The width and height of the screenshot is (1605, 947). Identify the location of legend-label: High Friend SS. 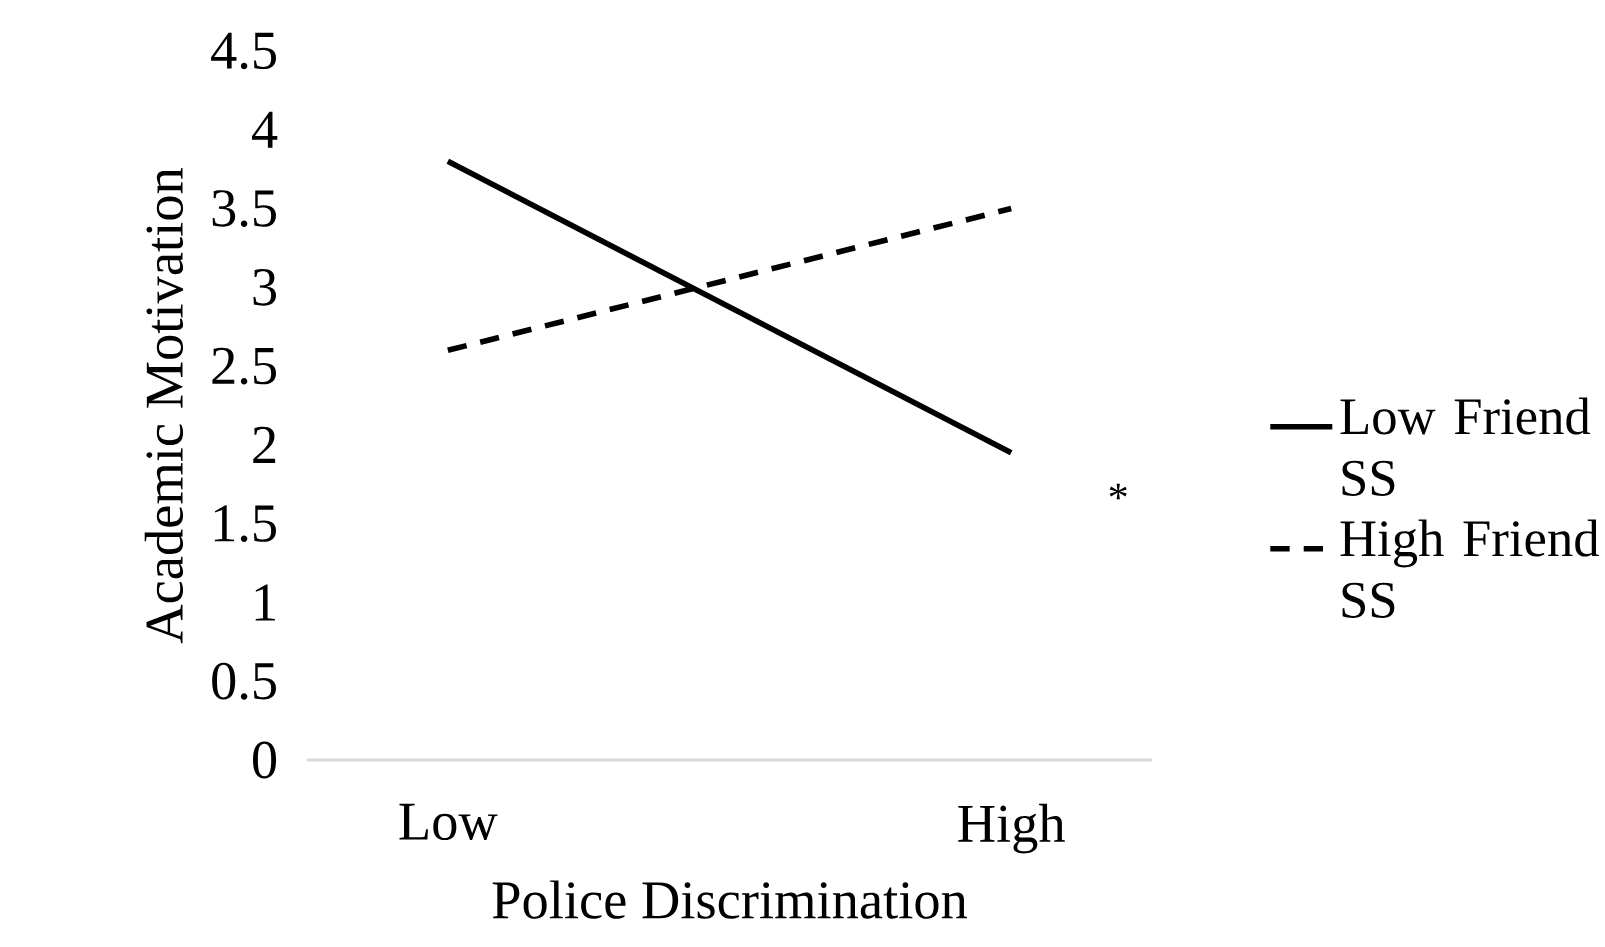
(1469, 569).